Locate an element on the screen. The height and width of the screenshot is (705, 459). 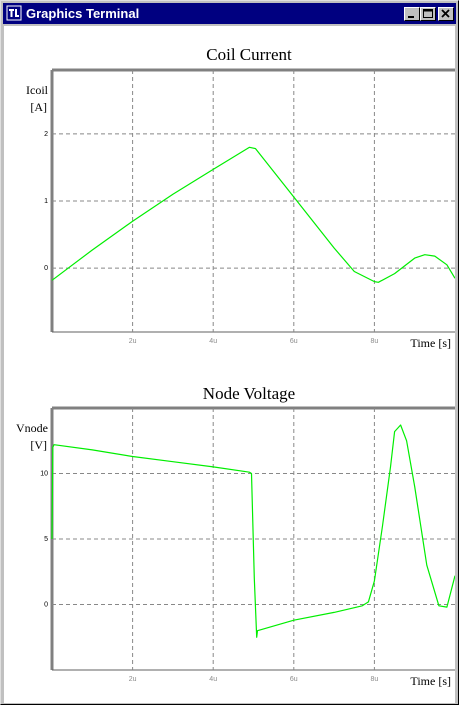
y-axis-label-unit: [A] is located at coordinates (38, 107).